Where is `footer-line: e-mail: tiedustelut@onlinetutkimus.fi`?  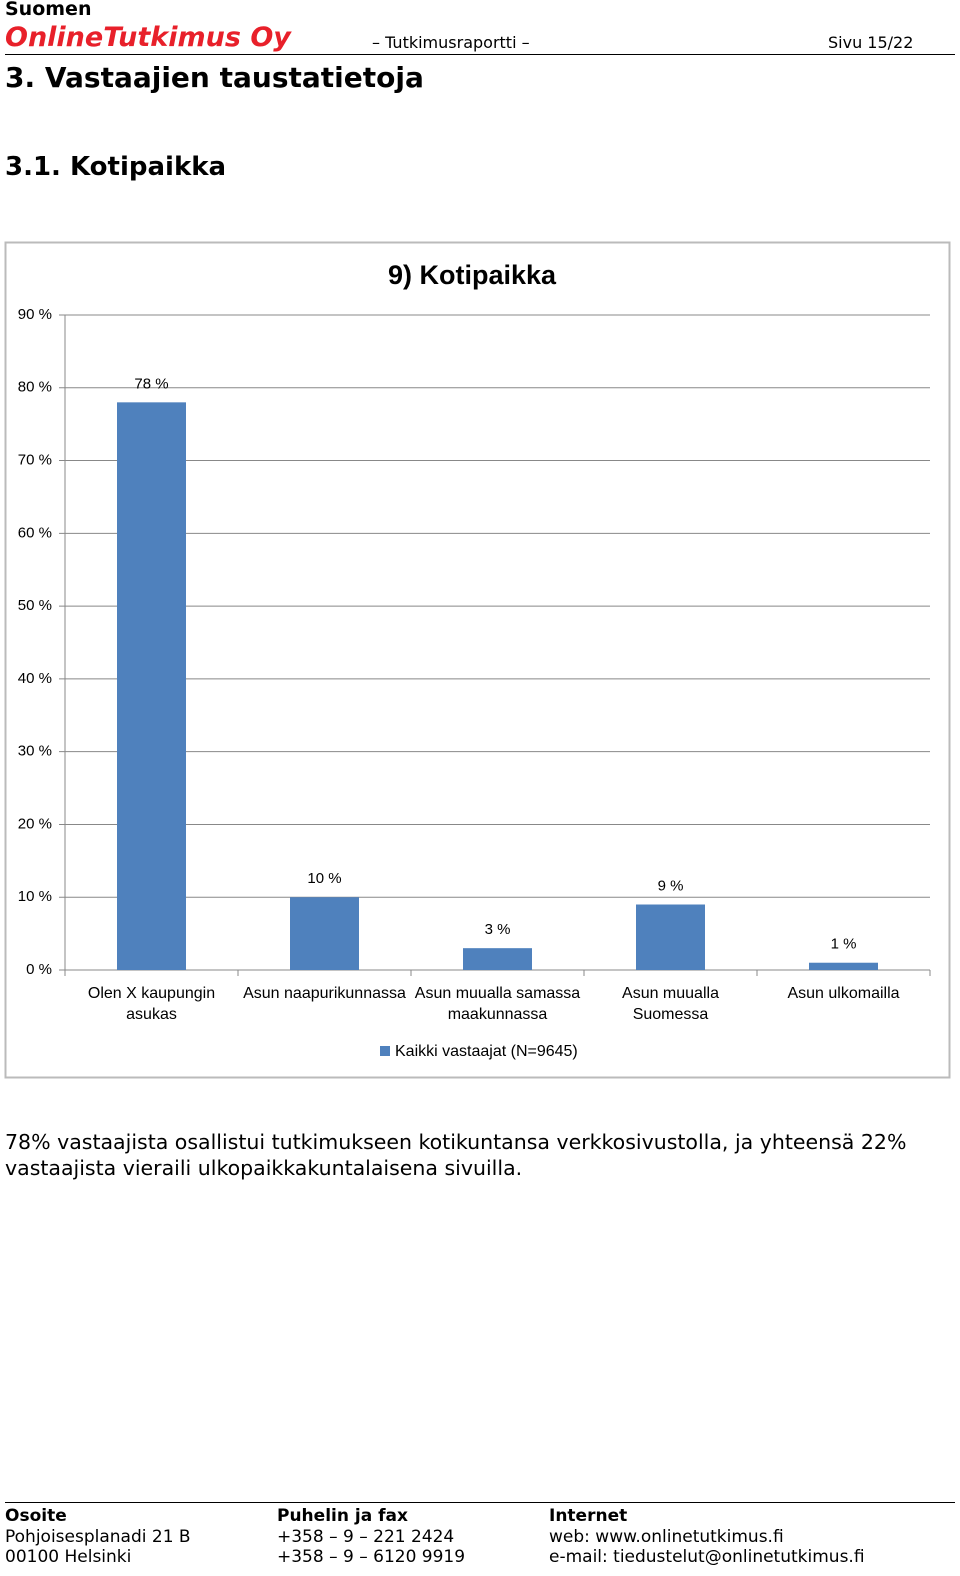 footer-line: e-mail: tiedustelut@onlinetutkimus.fi is located at coordinates (707, 1557).